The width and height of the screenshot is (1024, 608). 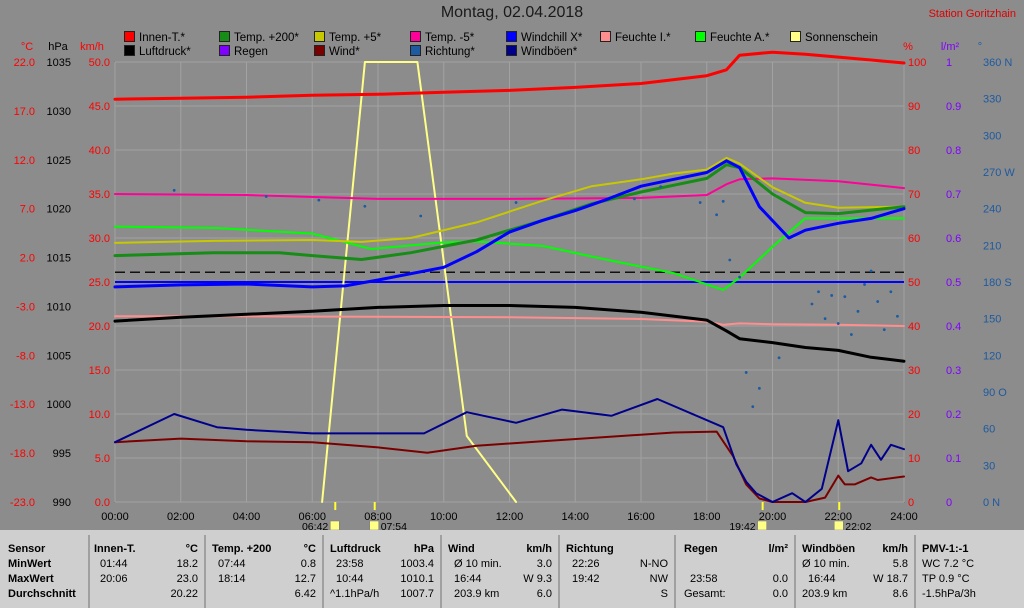 What do you see at coordinates (99, 107) in the screenshot?
I see `wind-tick-label: 45.0` at bounding box center [99, 107].